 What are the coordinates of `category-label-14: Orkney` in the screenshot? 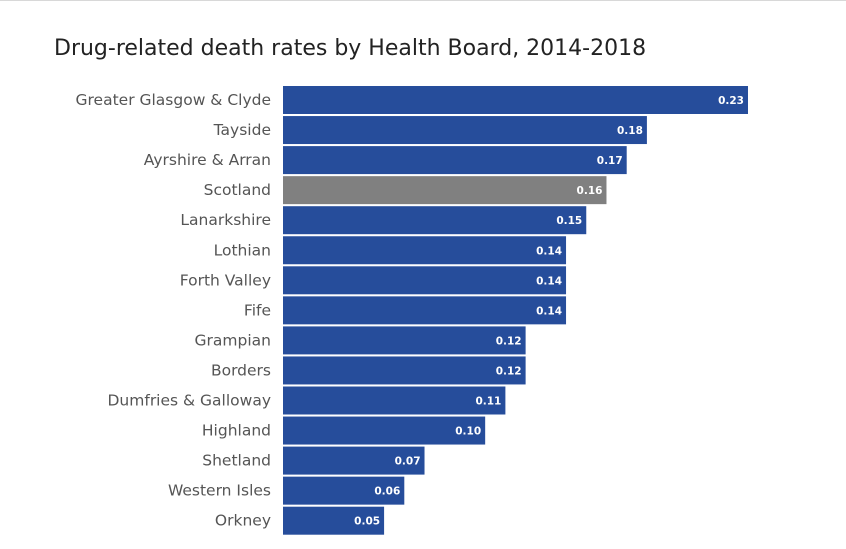 It's located at (243, 521).